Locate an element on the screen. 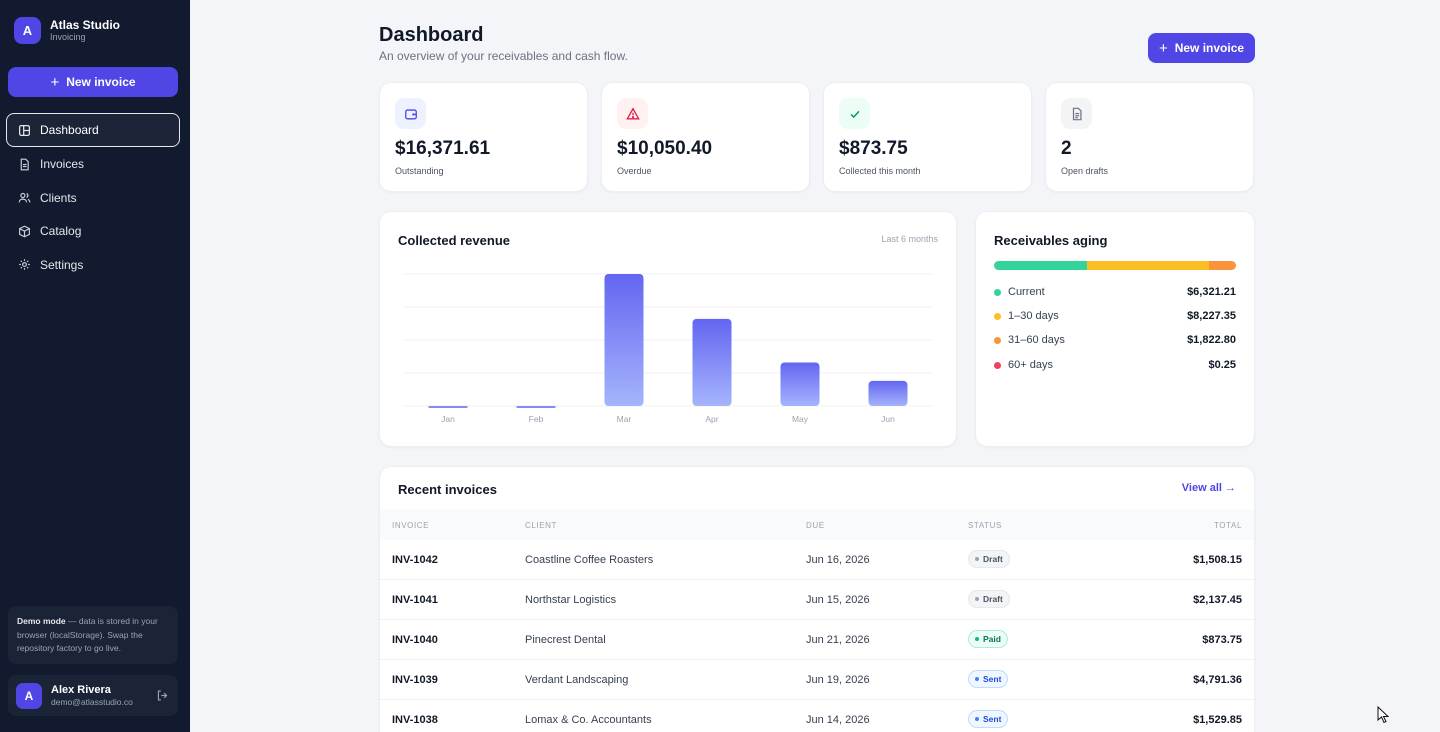 The height and width of the screenshot is (732, 1440). logout-icon is located at coordinates (162, 695).